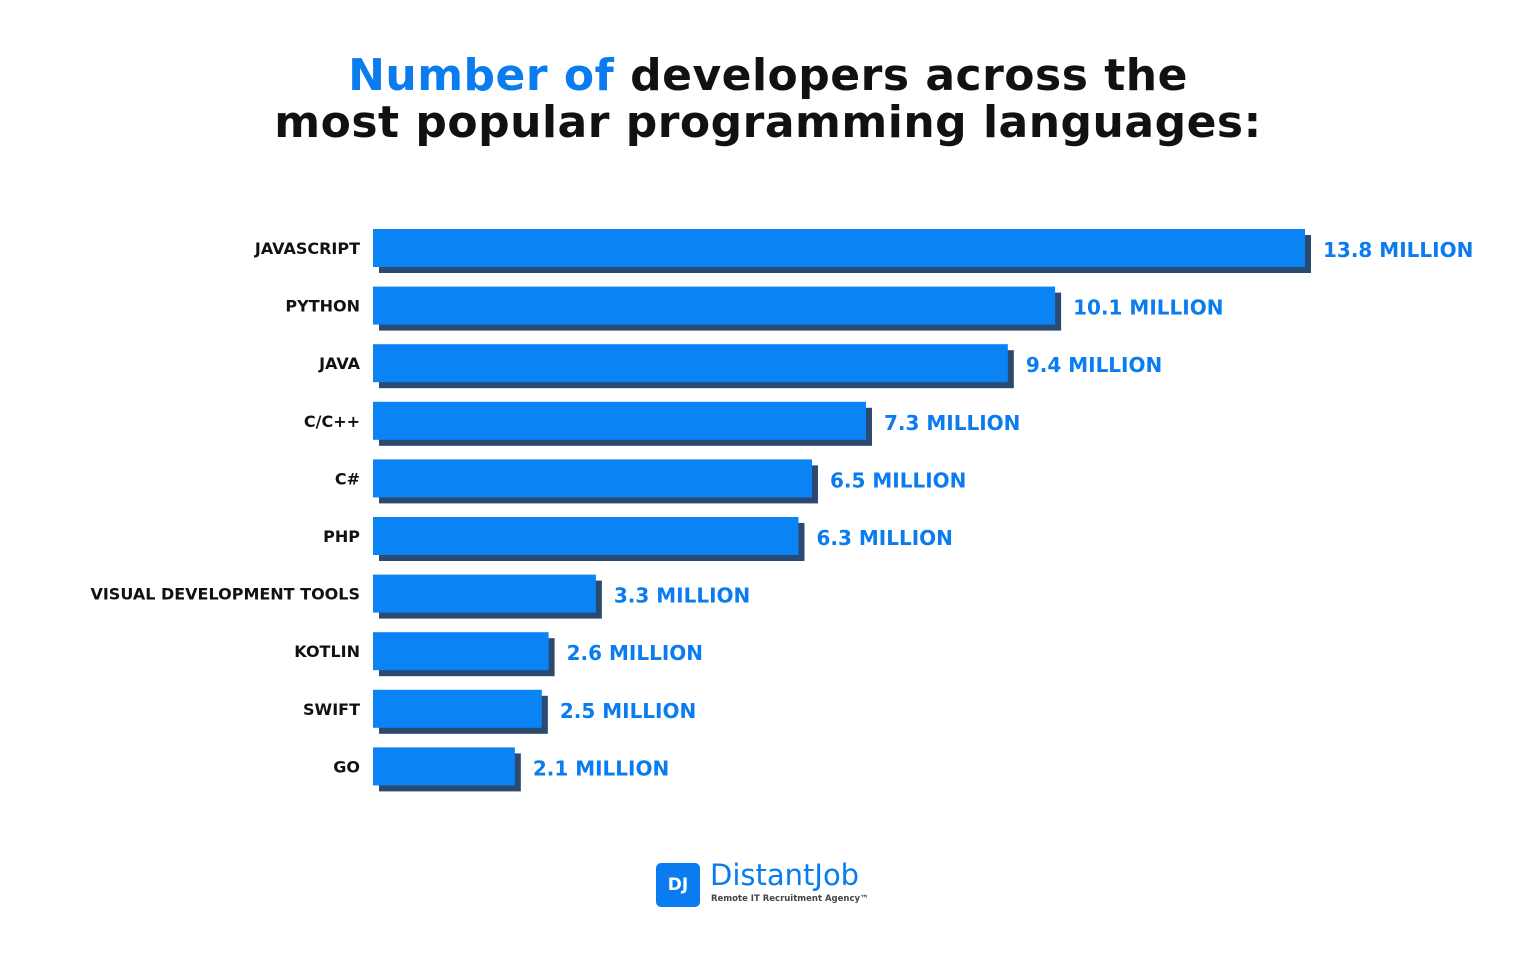 The height and width of the screenshot is (961, 1536). What do you see at coordinates (327, 651) in the screenshot?
I see `category-label: KOTLIN` at bounding box center [327, 651].